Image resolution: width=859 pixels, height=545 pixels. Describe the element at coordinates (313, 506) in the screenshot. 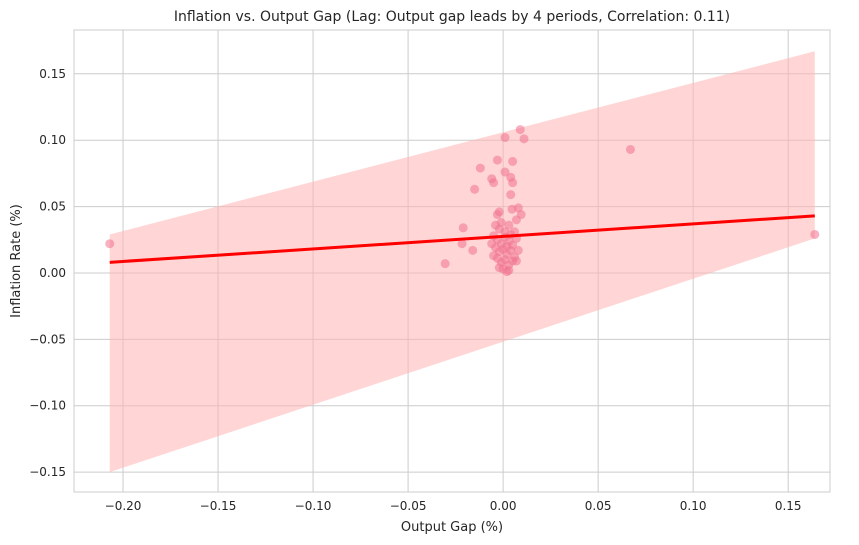

I see `x-tick-label: −0.10` at that location.